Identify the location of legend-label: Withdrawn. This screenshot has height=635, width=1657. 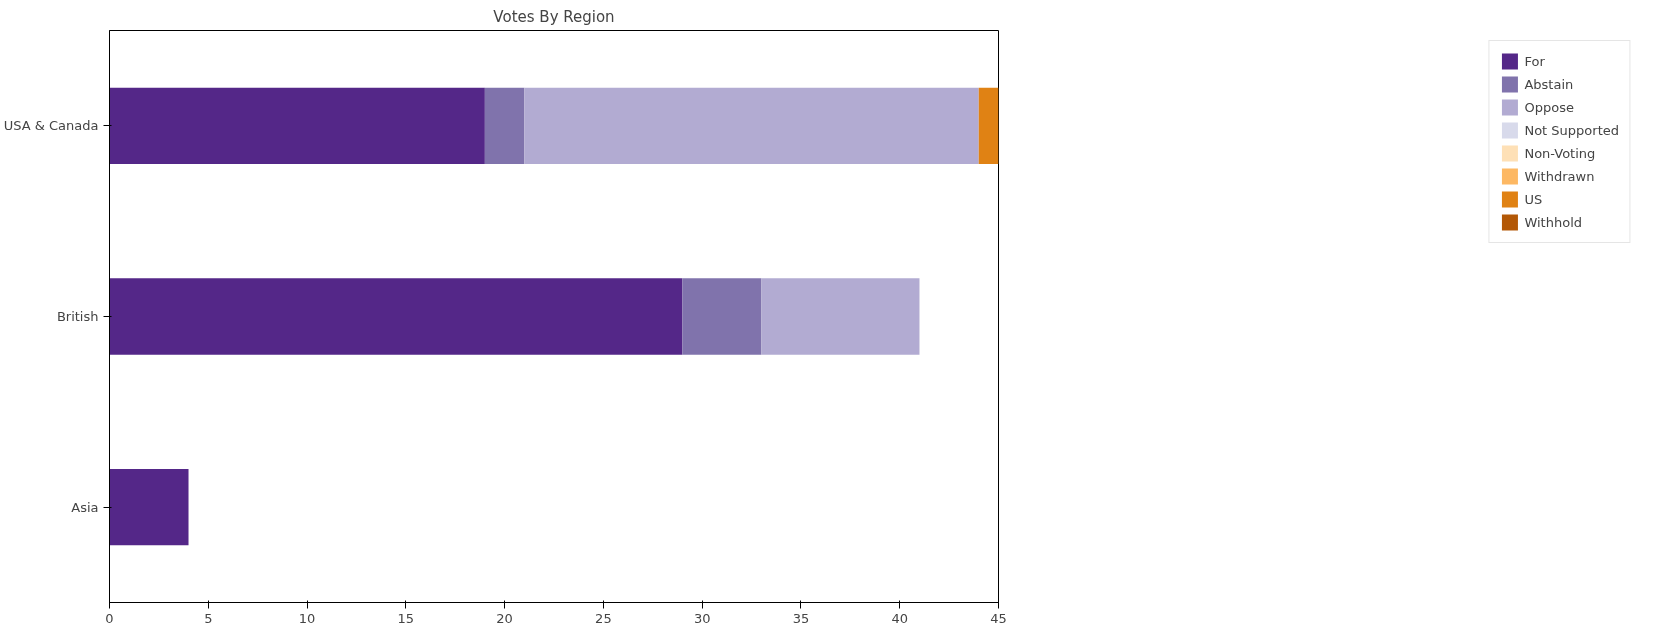
(1559, 176).